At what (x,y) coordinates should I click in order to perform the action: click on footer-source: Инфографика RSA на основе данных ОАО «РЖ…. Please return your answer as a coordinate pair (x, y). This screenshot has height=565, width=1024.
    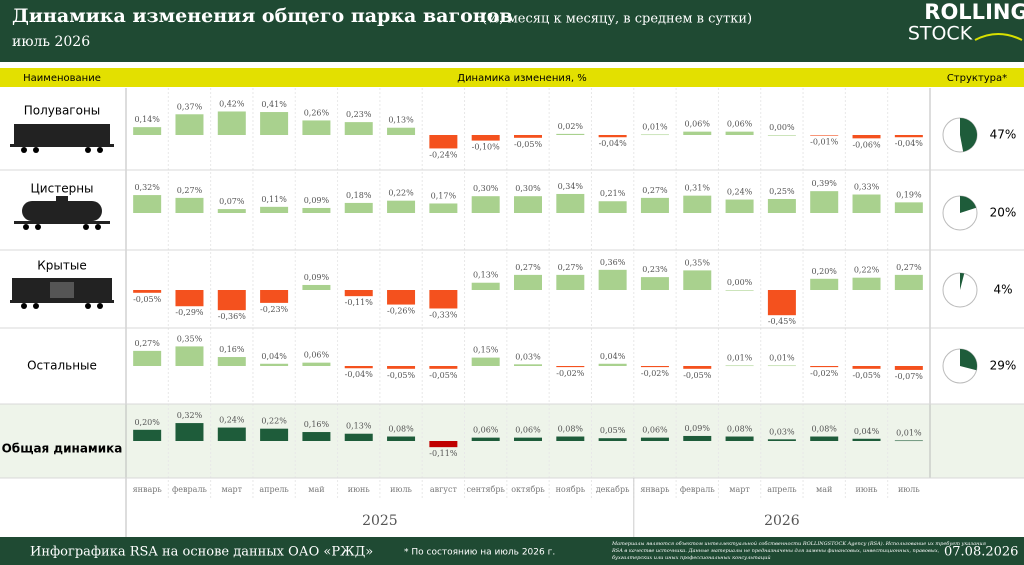
    Looking at the image, I should click on (201, 552).